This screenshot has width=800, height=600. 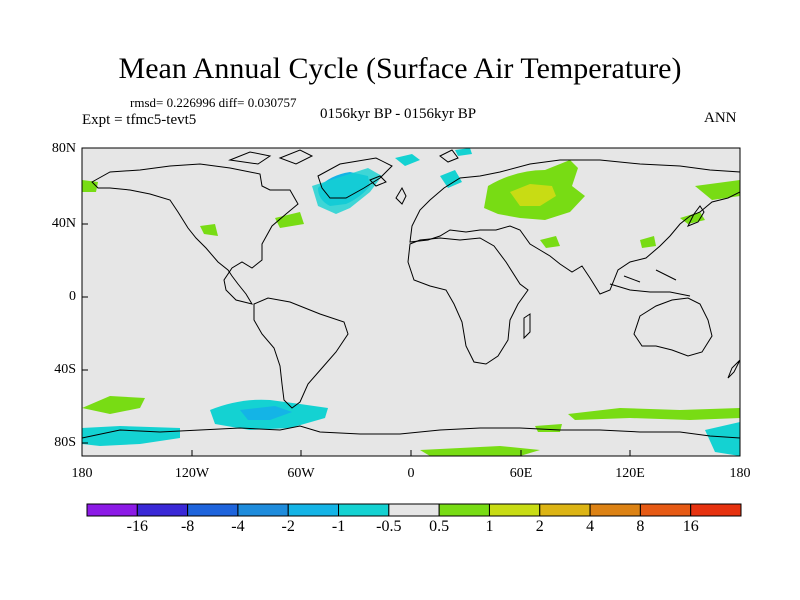 I want to click on coast-arctic-islands, so click(x=271, y=157).